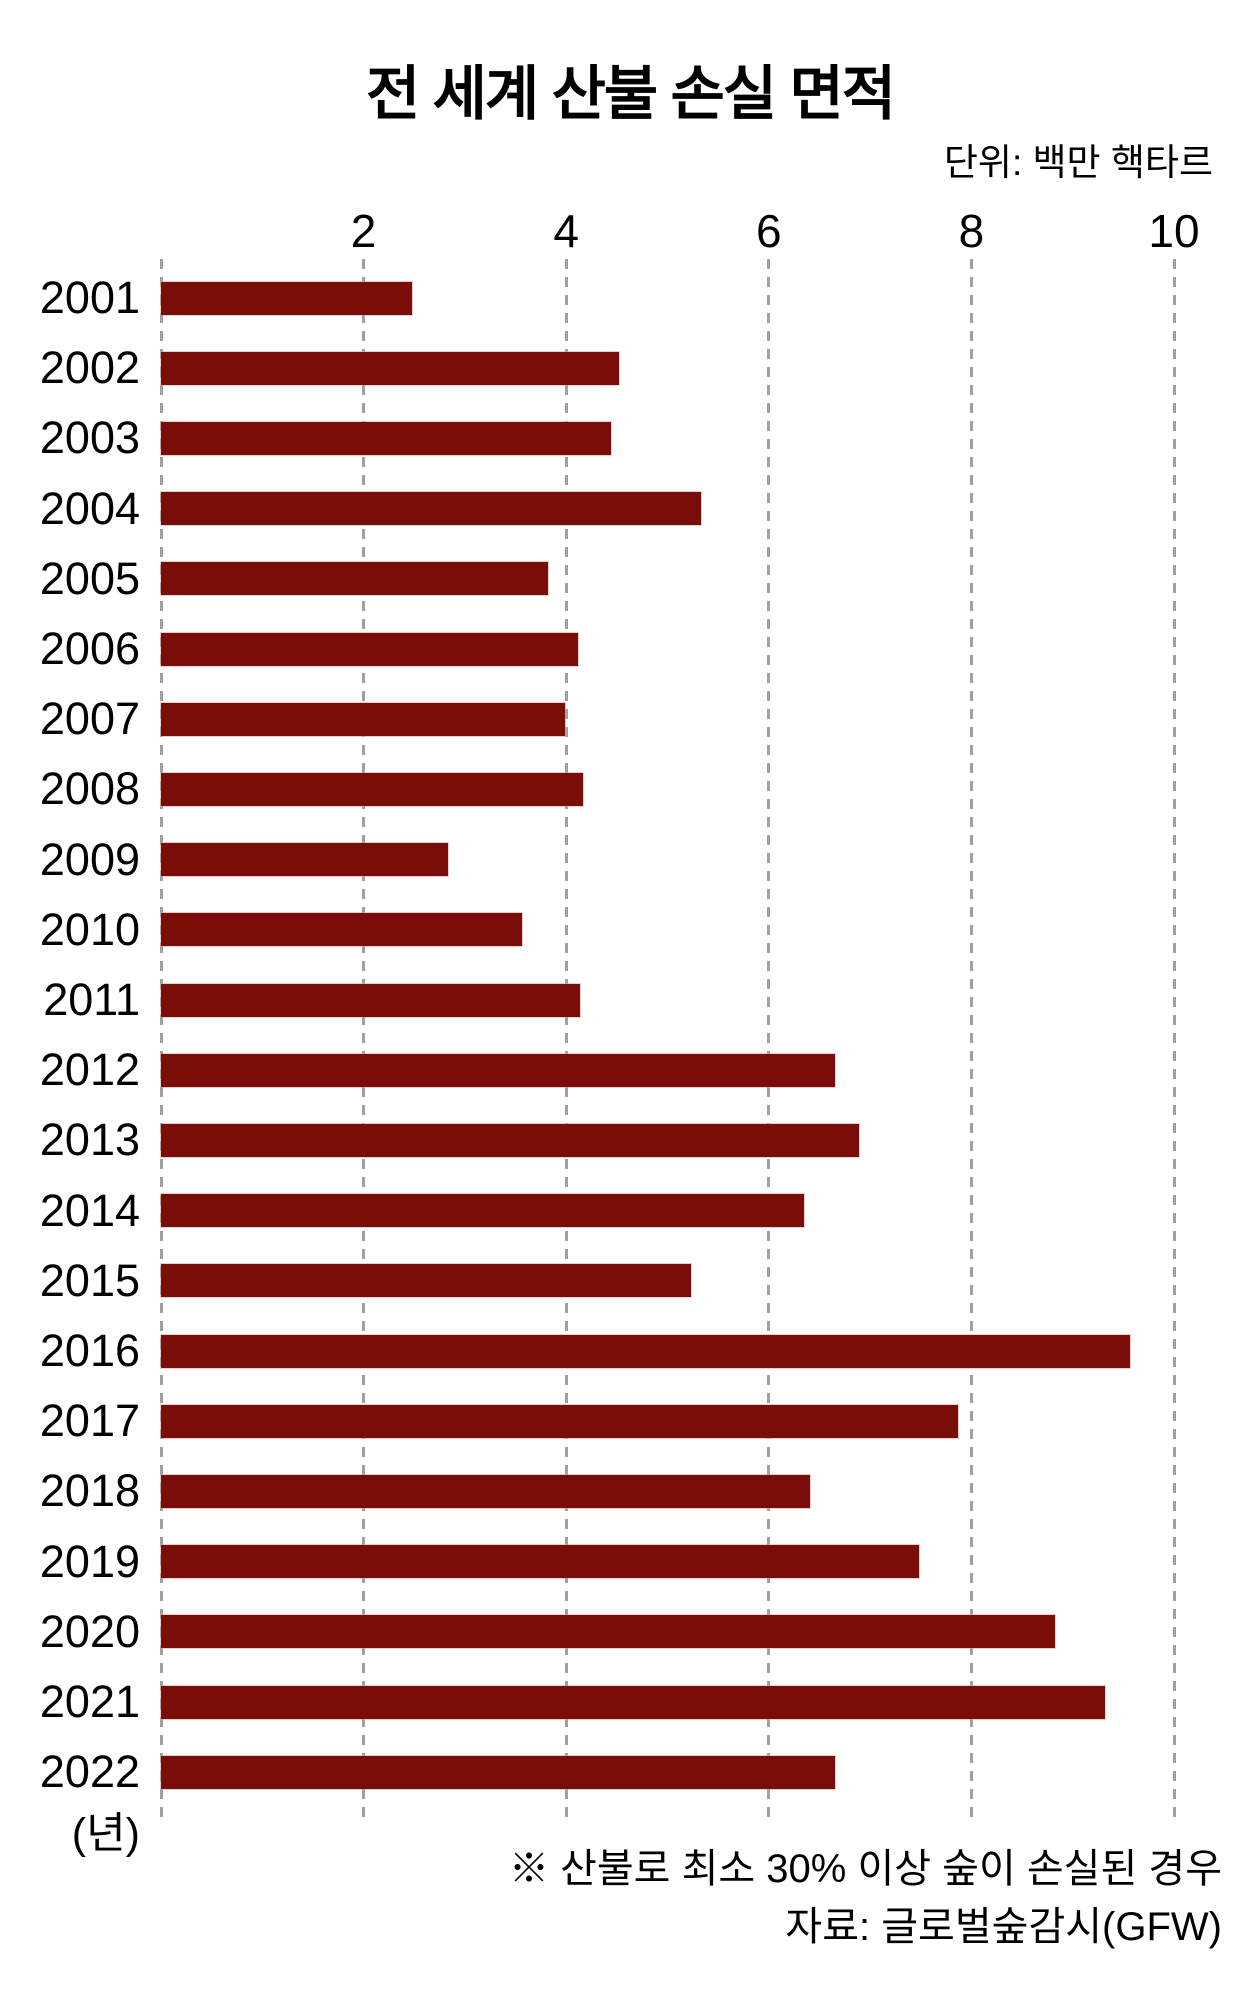 This screenshot has width=1260, height=2002. Describe the element at coordinates (89, 368) in the screenshot. I see `year-label: 2002` at that location.